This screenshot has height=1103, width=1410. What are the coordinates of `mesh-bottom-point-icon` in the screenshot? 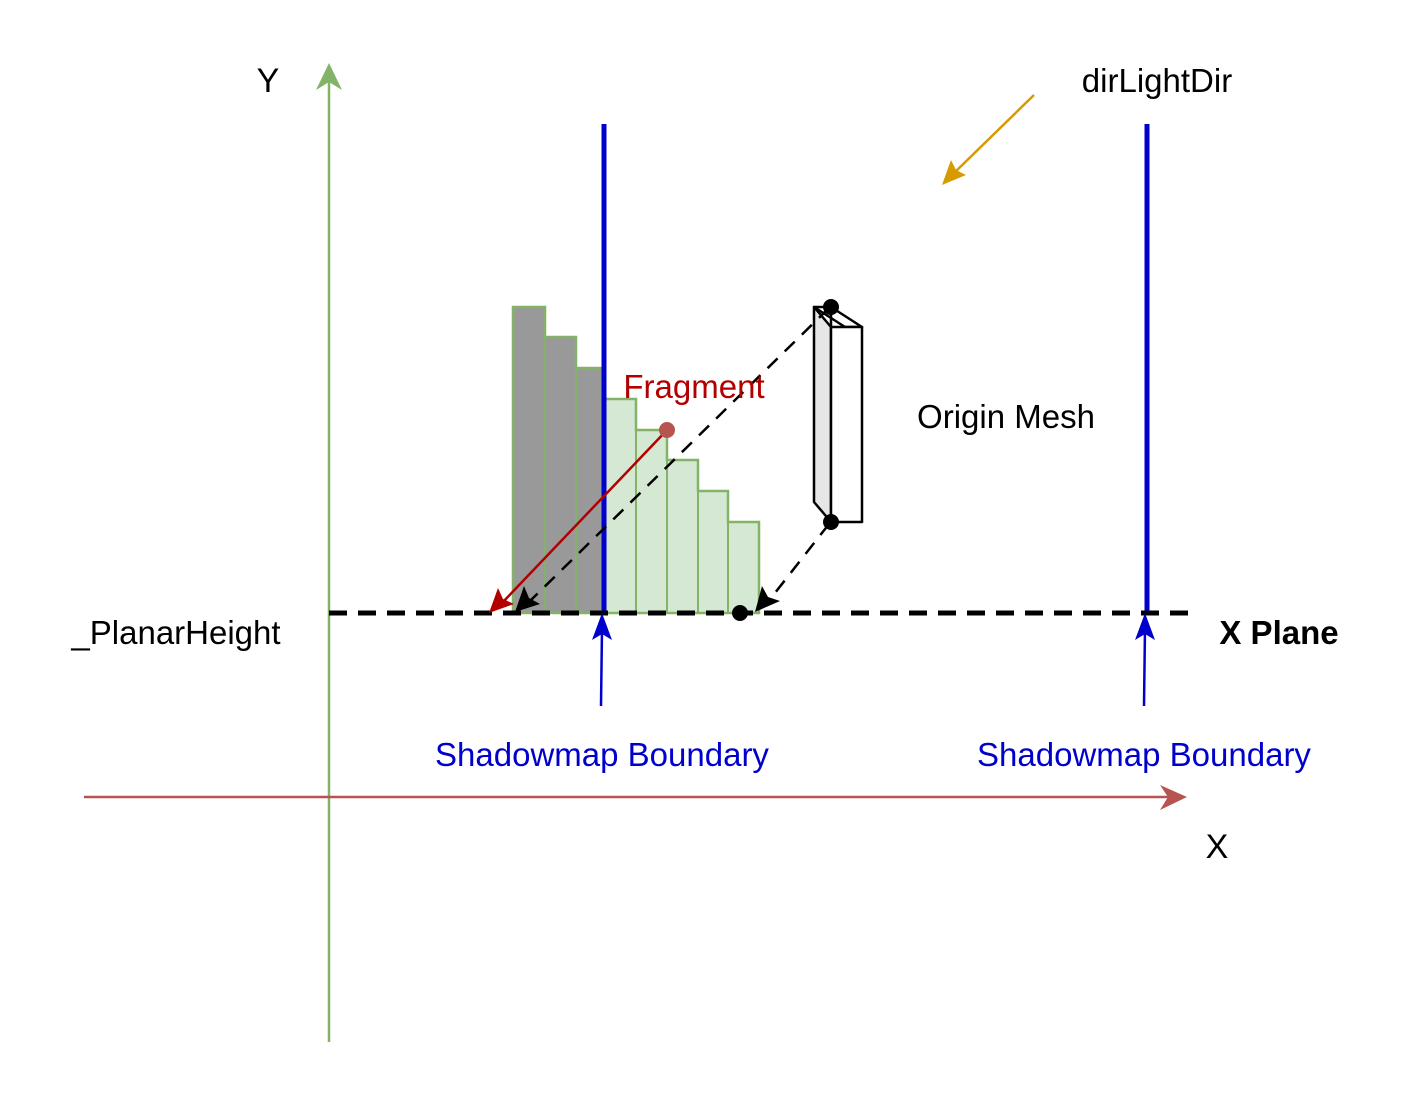 It's located at (831, 522).